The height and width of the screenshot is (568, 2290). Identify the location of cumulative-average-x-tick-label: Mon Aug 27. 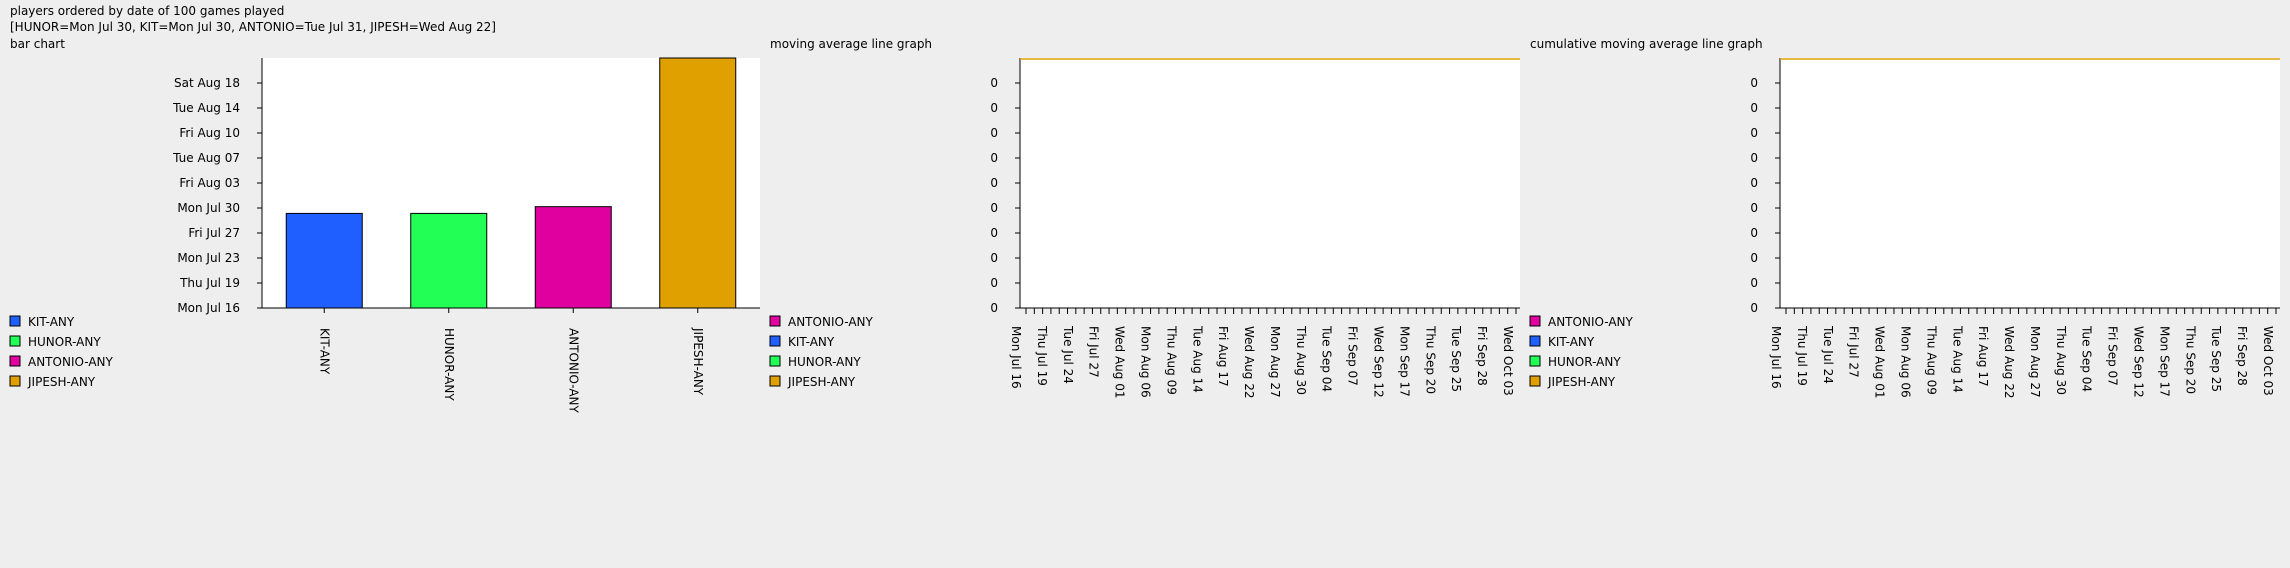
(2035, 362).